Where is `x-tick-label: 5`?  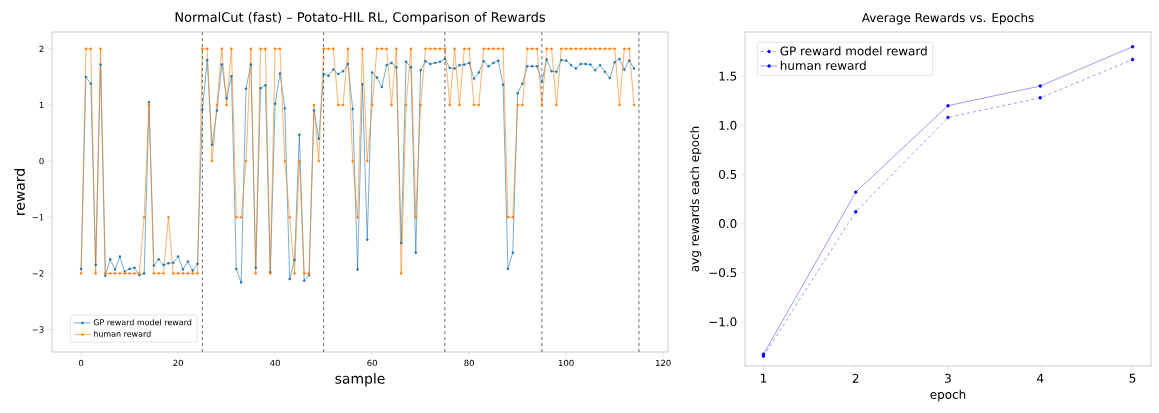
x-tick-label: 5 is located at coordinates (1132, 378).